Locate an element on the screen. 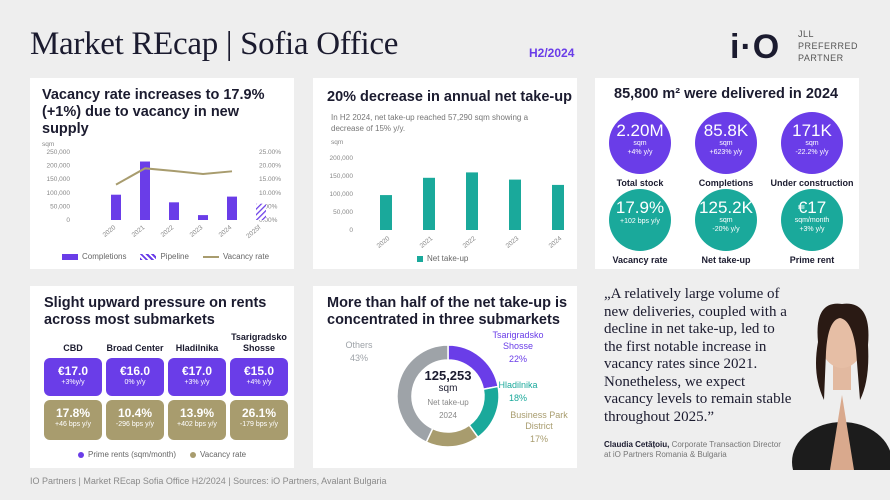  stat-change: +623% y/y is located at coordinates (726, 152).